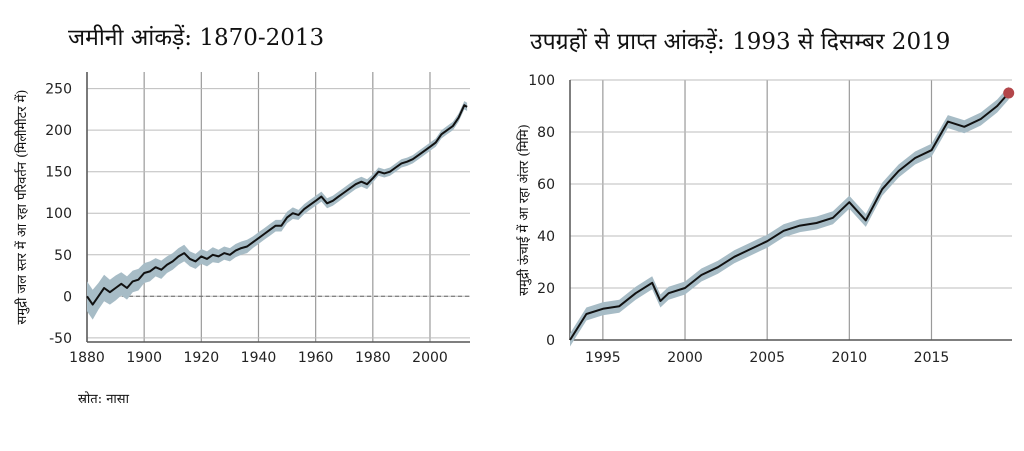  Describe the element at coordinates (58, 173) in the screenshot. I see `y-tick-label: 150` at that location.